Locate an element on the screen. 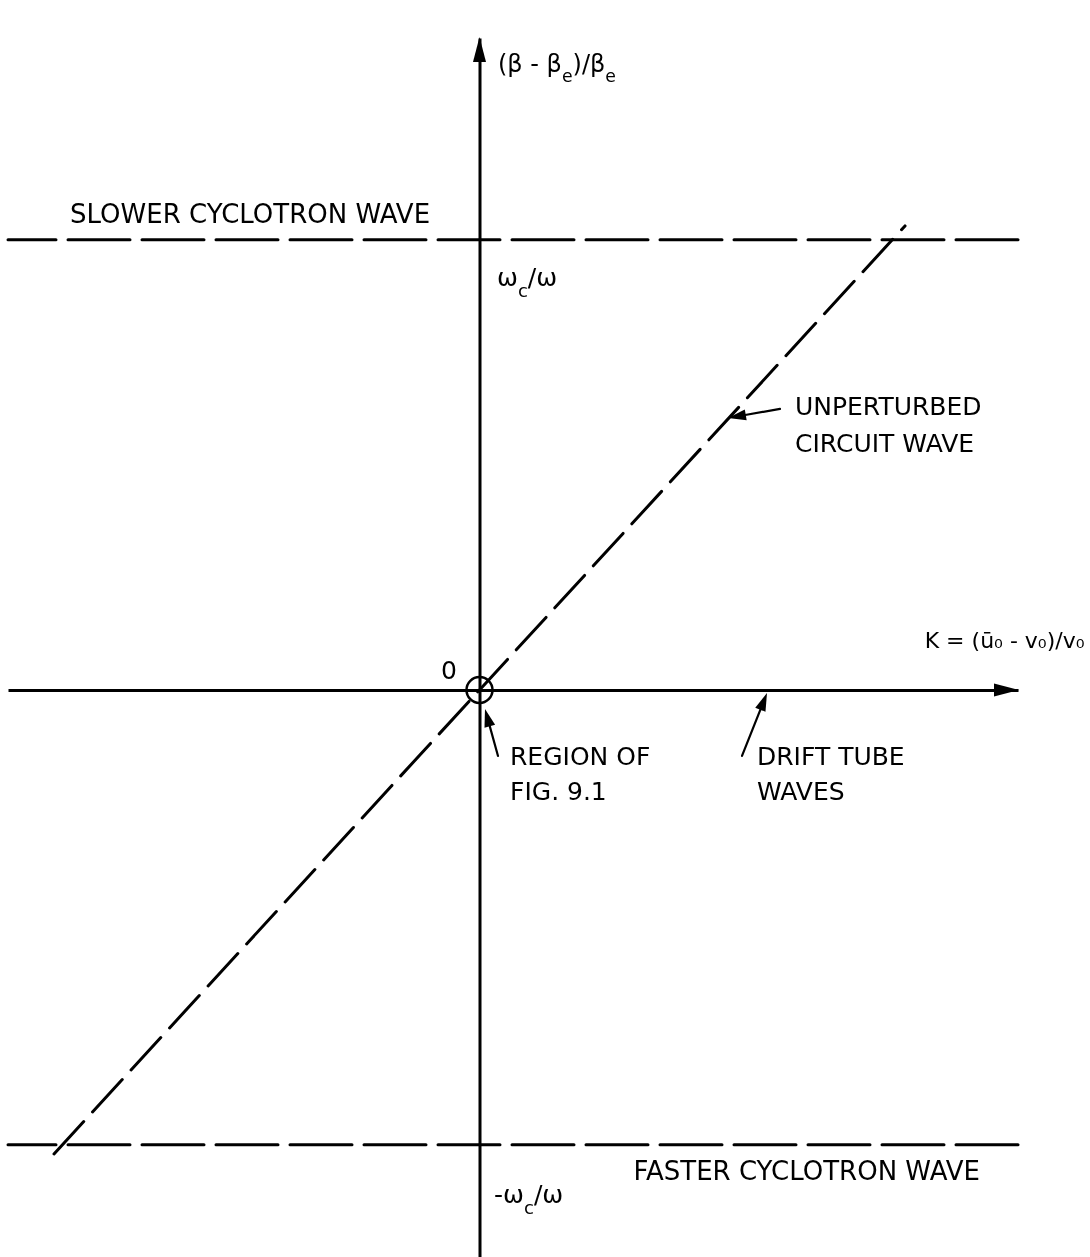 The image size is (1090, 1257). annotation: UNPERTURBED CIRCUIT WAVE is located at coordinates (888, 424).